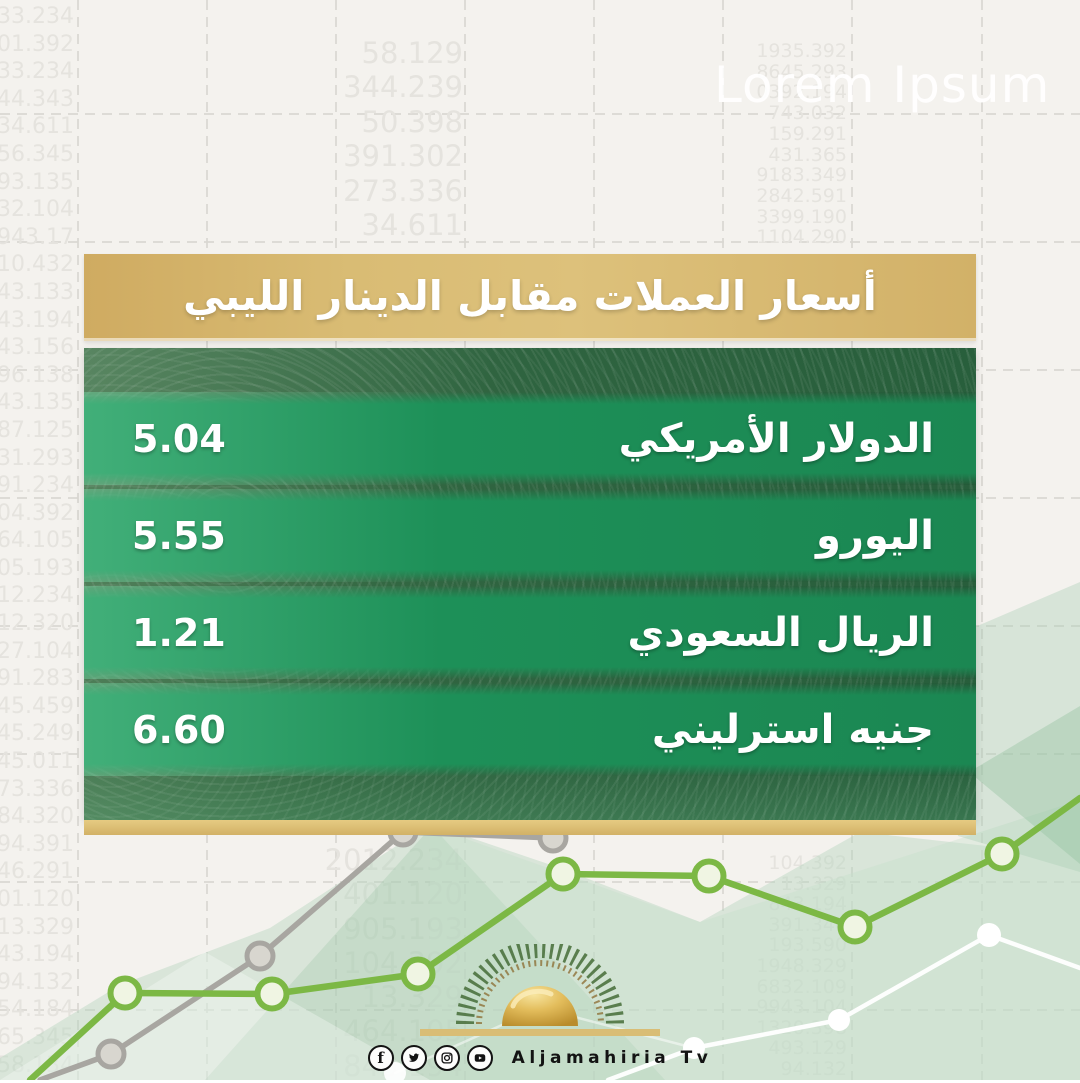 This screenshot has width=1080, height=1083. What do you see at coordinates (479, 1058) in the screenshot?
I see `youtube-icon` at bounding box center [479, 1058].